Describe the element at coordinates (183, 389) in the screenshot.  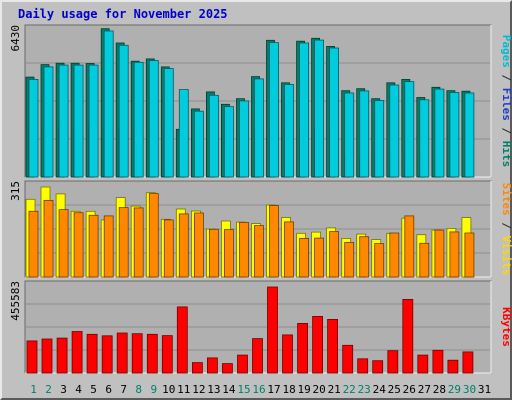
I see `x-tick-label: 11` at that location.